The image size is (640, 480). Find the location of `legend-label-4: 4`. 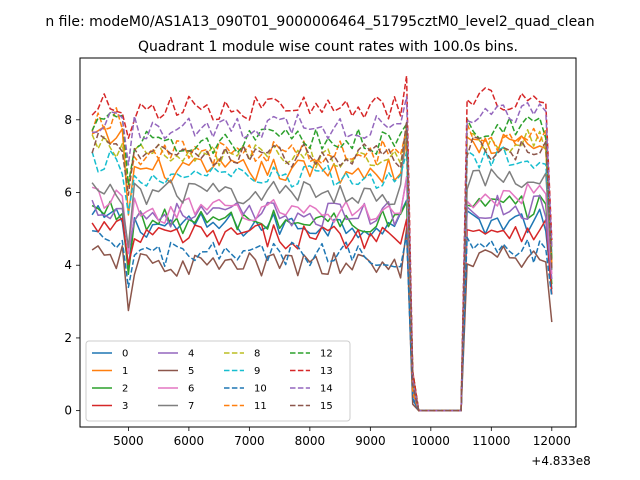

legend-label-4: 4 is located at coordinates (191, 354).